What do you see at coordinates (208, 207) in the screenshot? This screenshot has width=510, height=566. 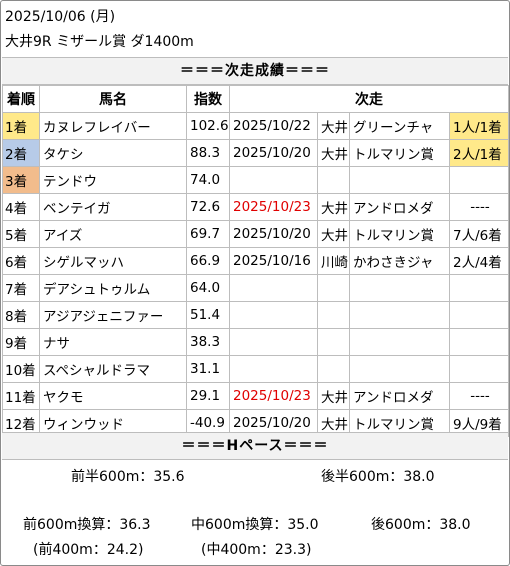 I see `index-cell: 72.6` at bounding box center [208, 207].